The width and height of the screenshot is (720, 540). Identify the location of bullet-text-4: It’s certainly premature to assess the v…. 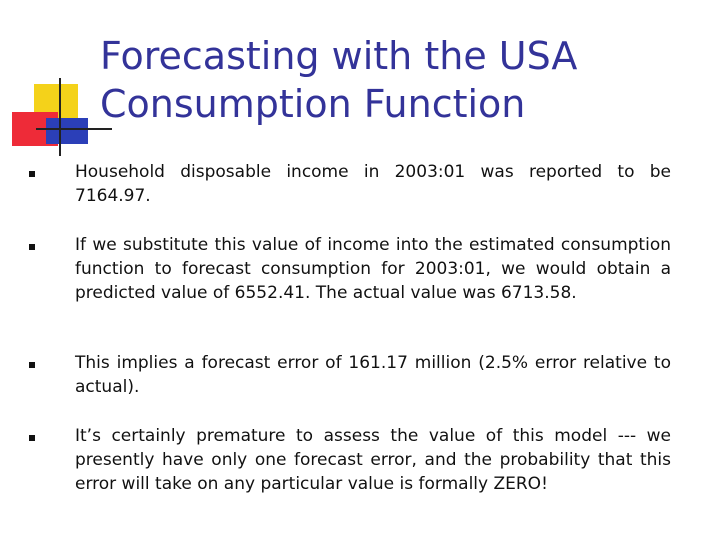
(373, 460).